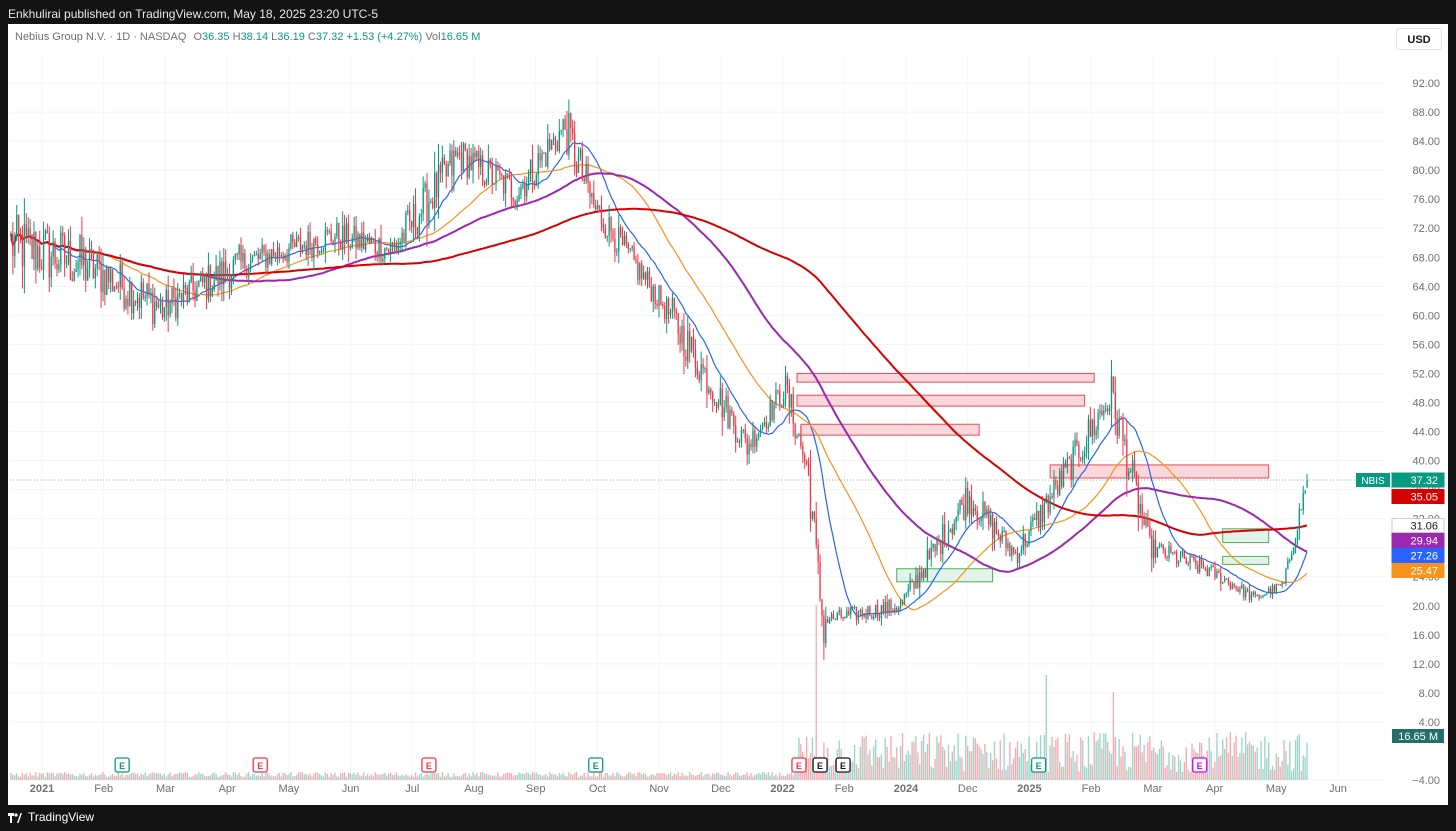 Image resolution: width=1456 pixels, height=831 pixels. What do you see at coordinates (1419, 39) in the screenshot?
I see `currency-button: USD` at bounding box center [1419, 39].